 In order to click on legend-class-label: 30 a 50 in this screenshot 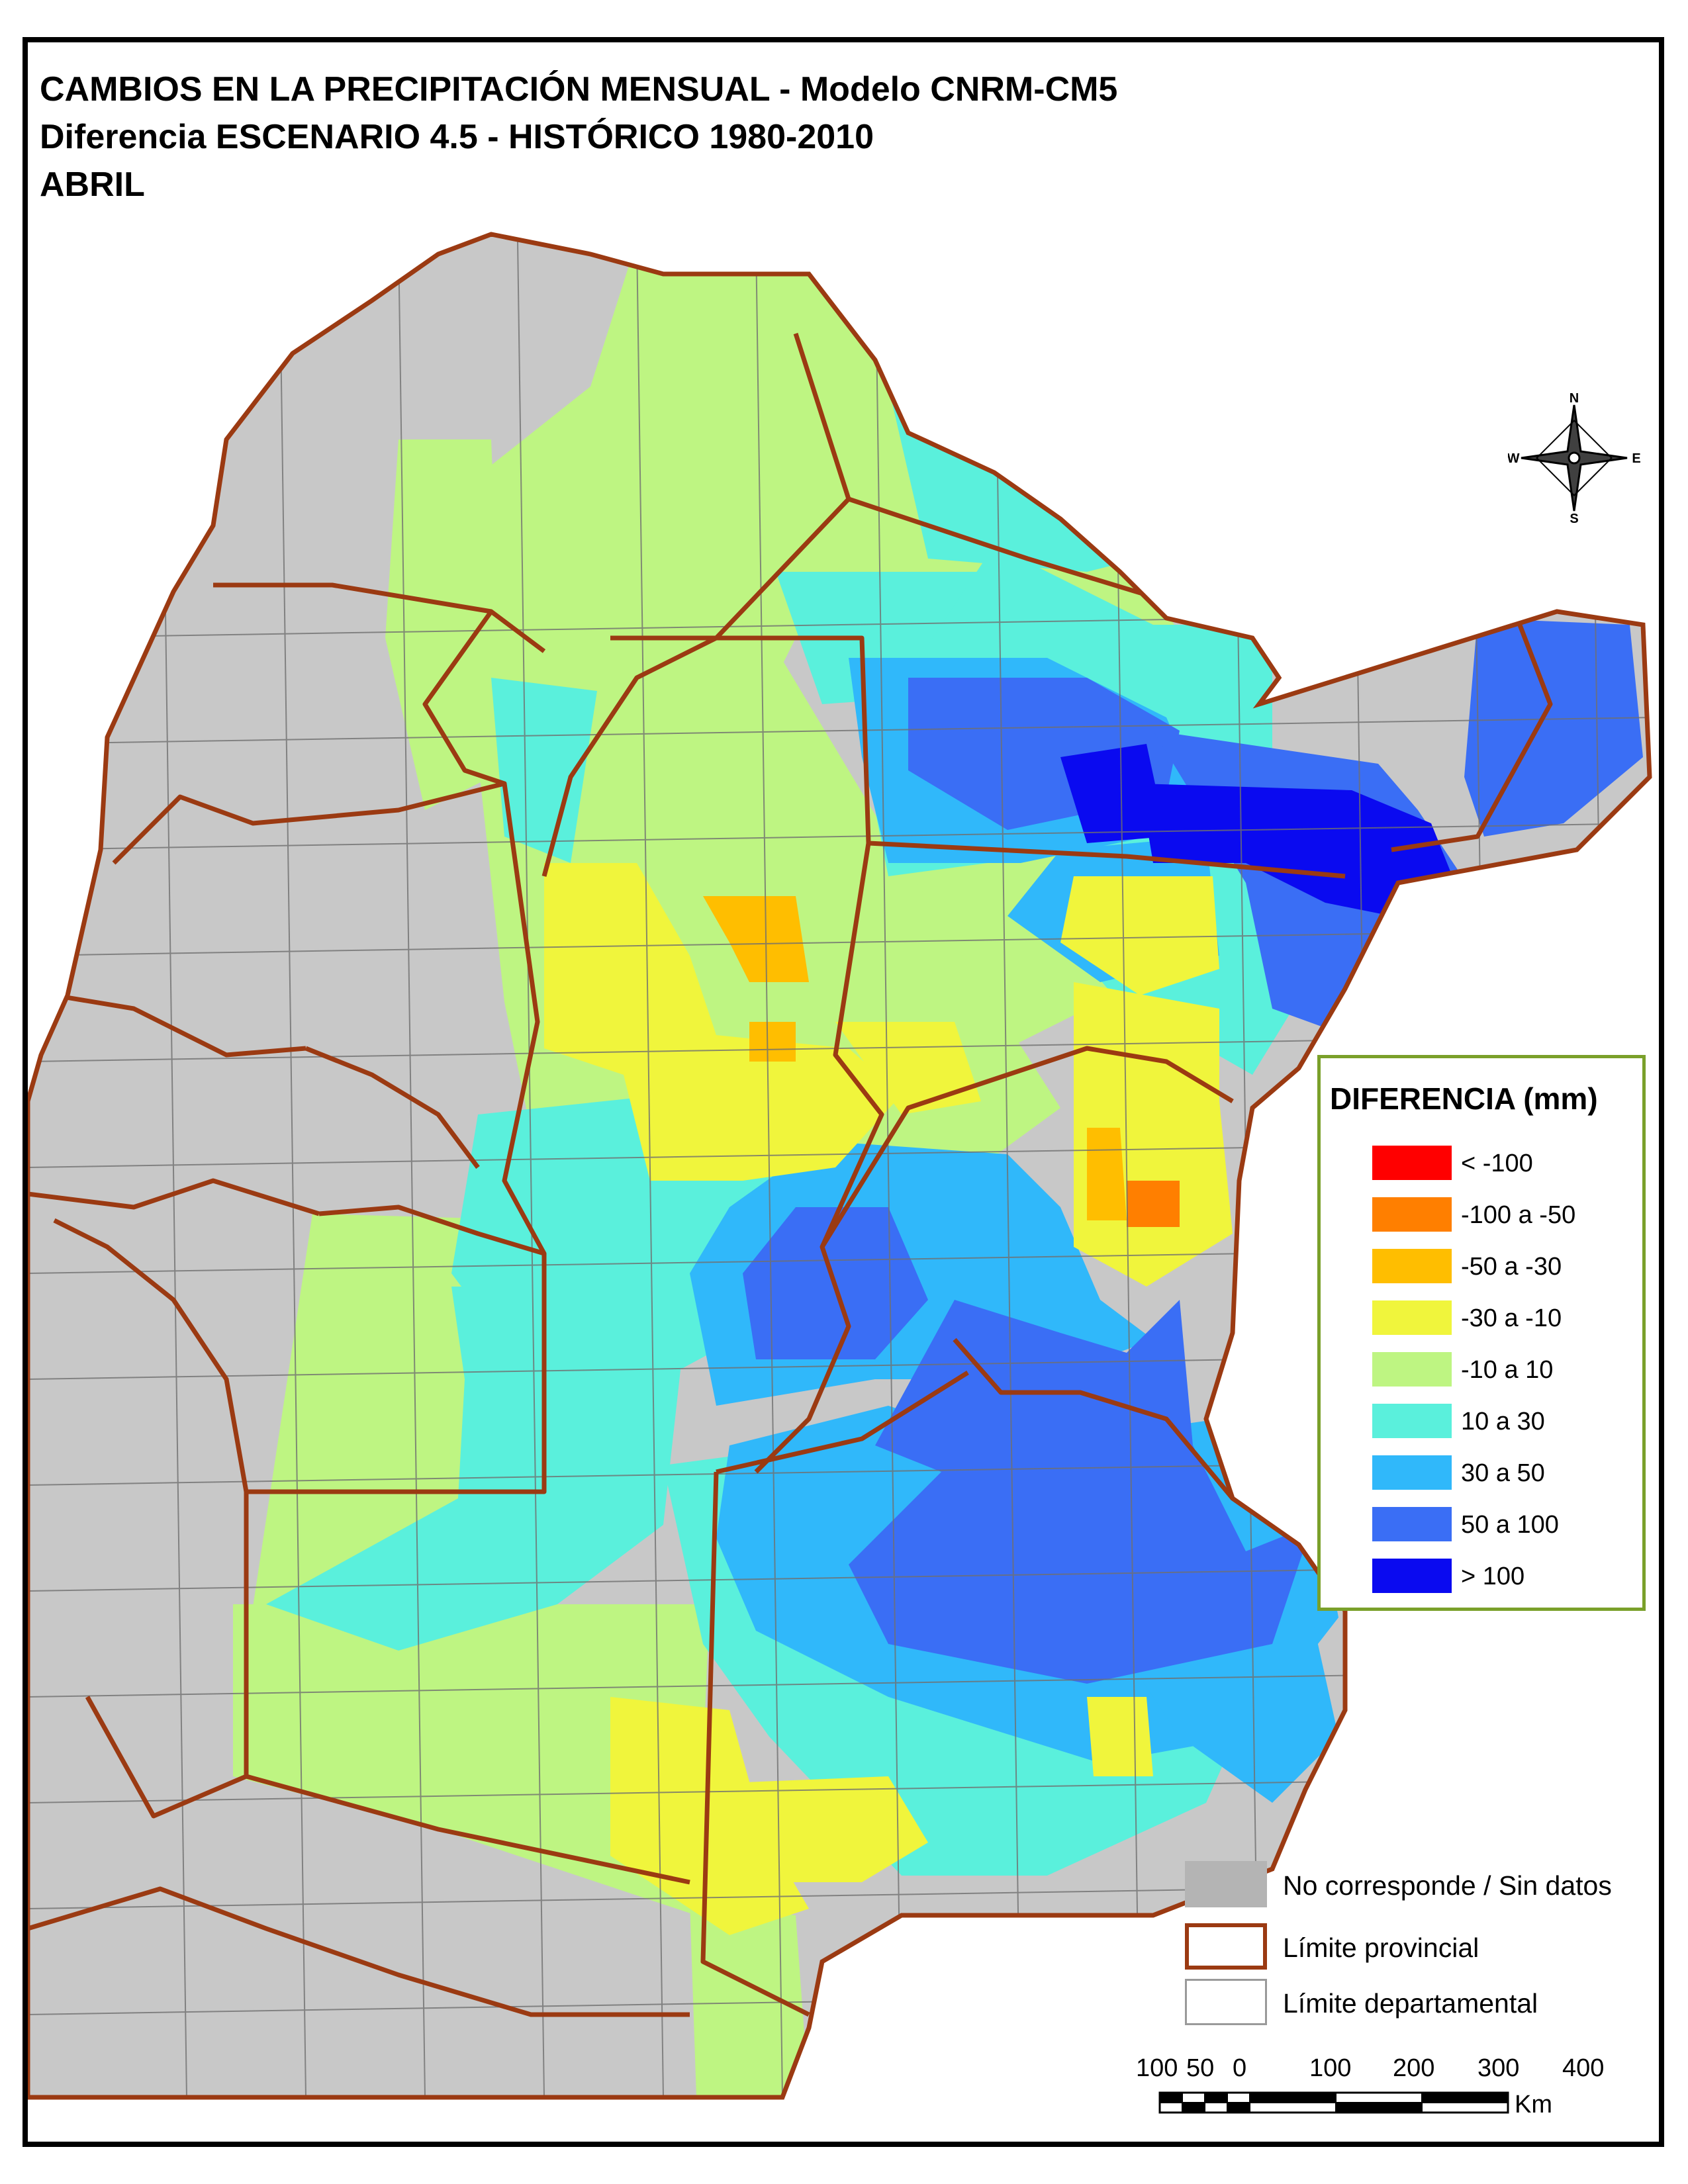, I will do `click(1503, 1473)`.